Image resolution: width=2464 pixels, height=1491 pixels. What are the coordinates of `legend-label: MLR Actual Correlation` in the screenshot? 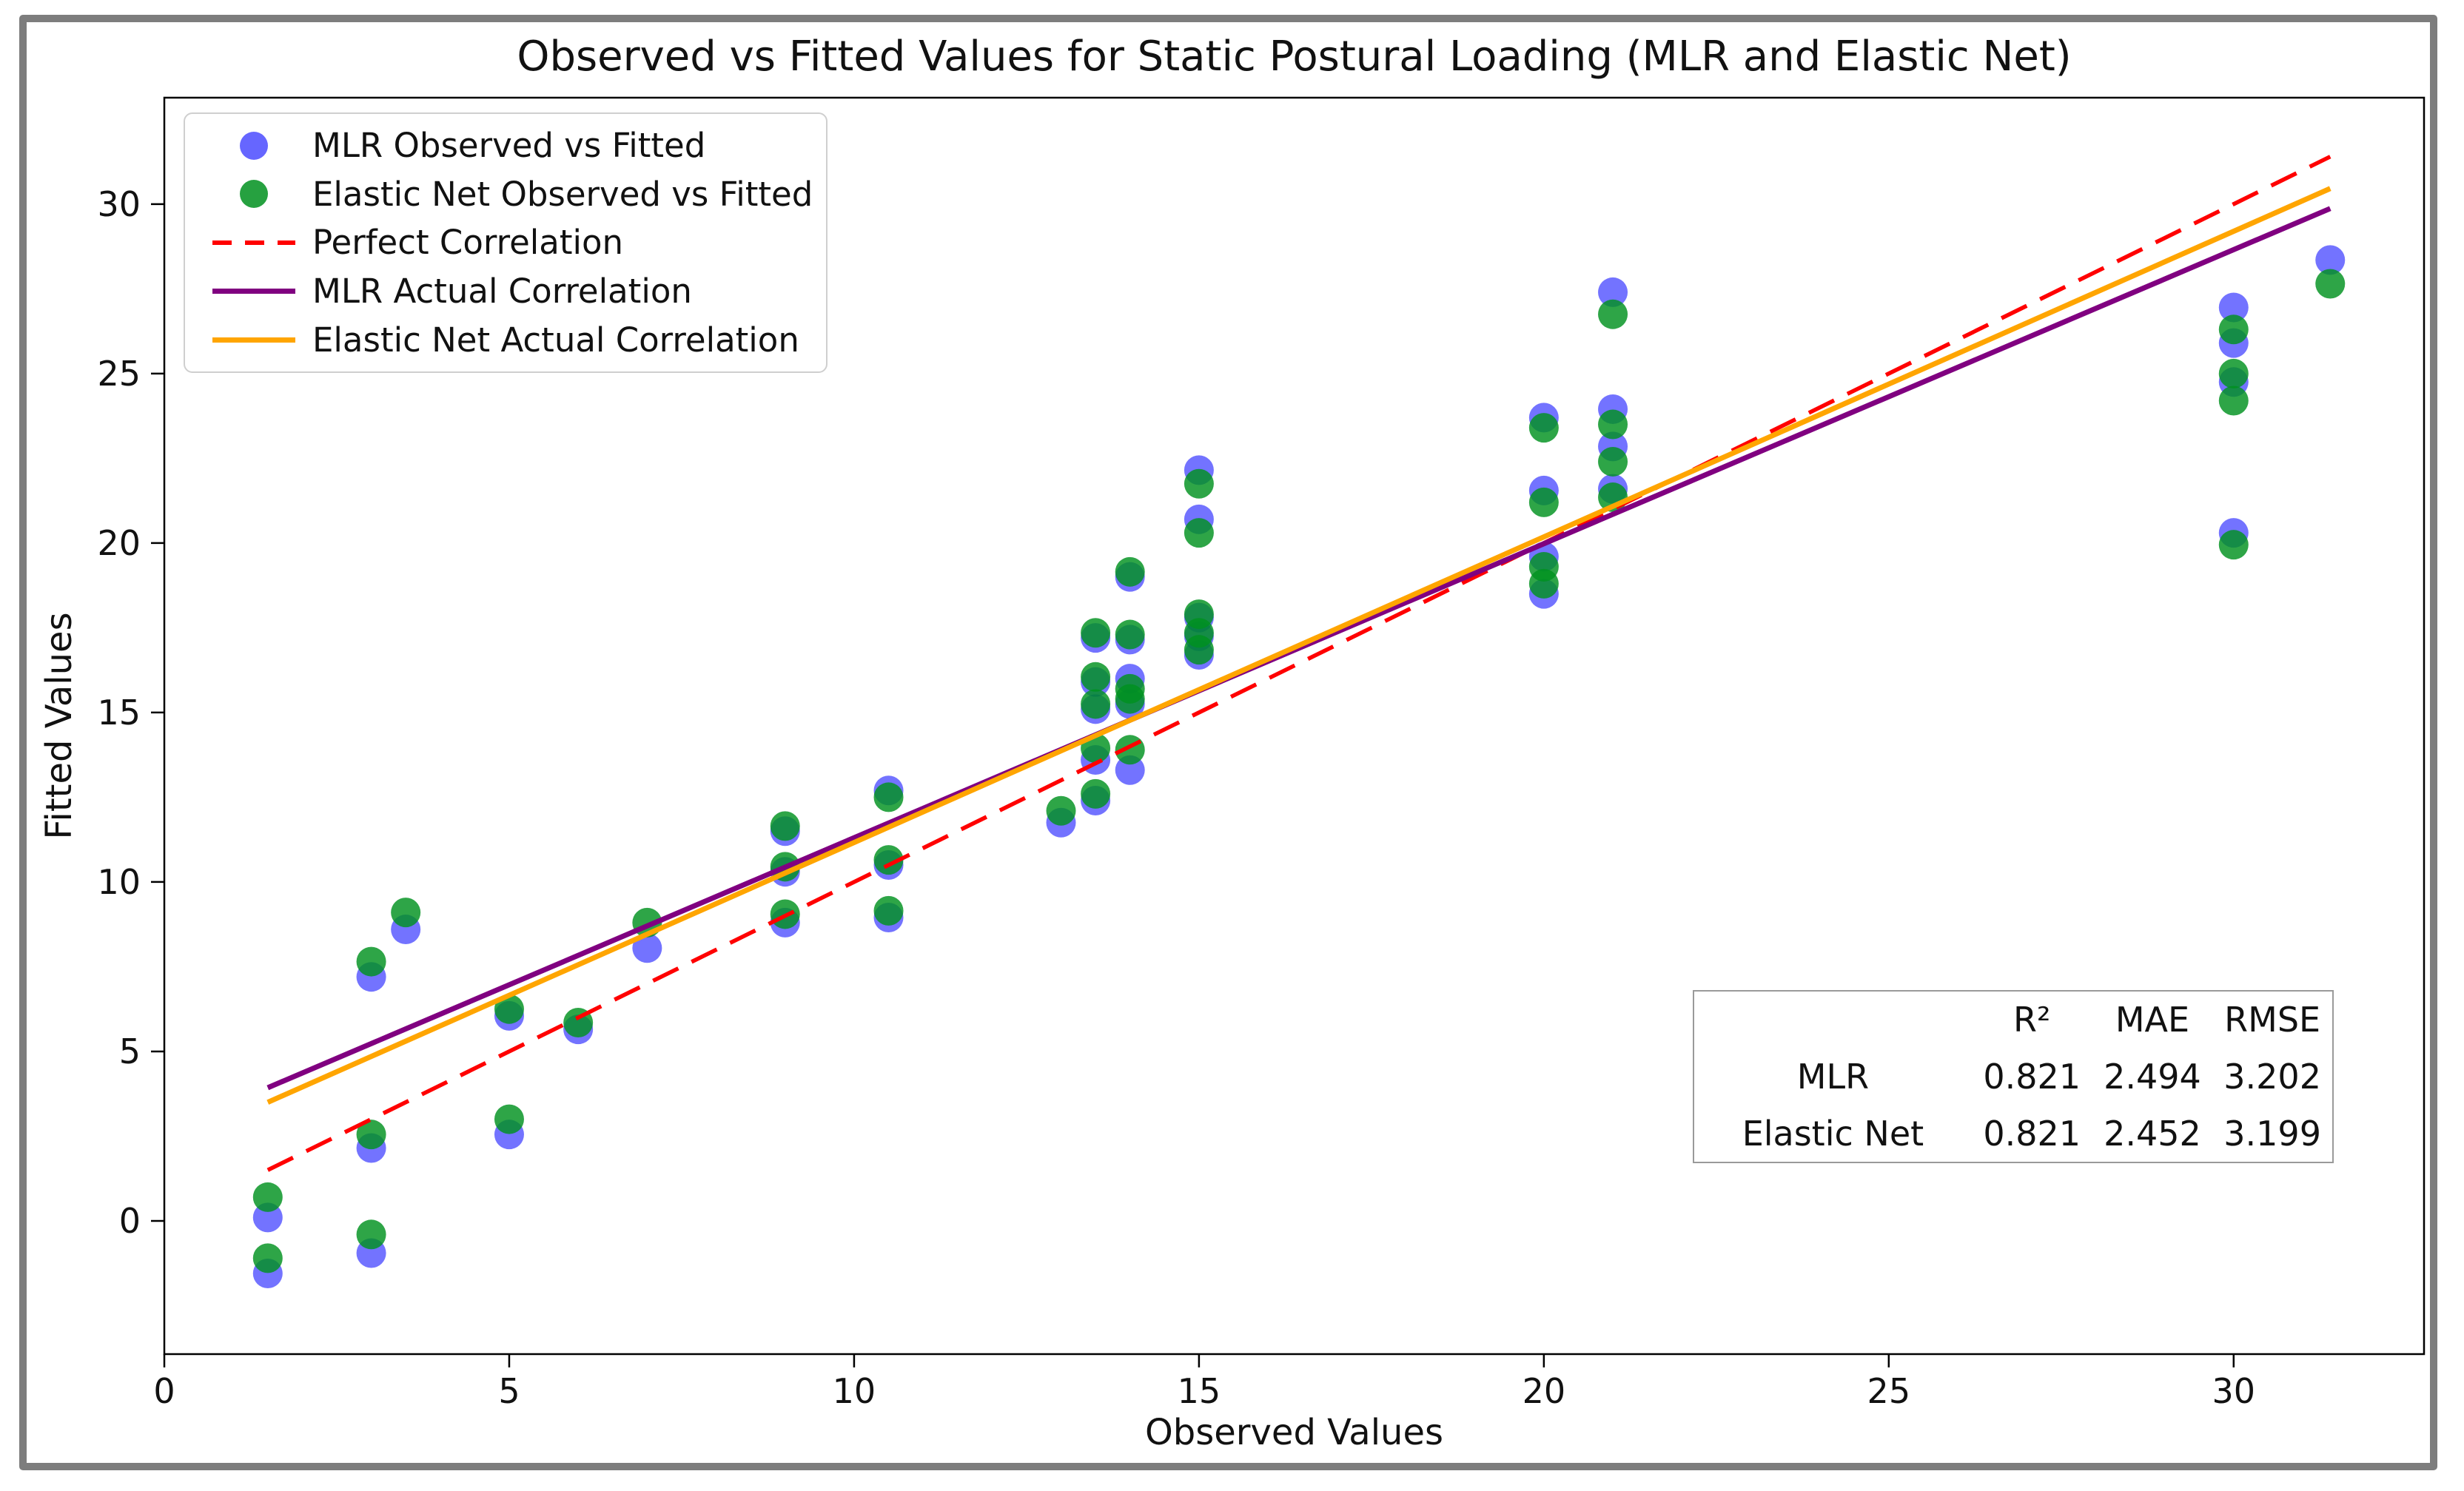 It's located at (502, 292).